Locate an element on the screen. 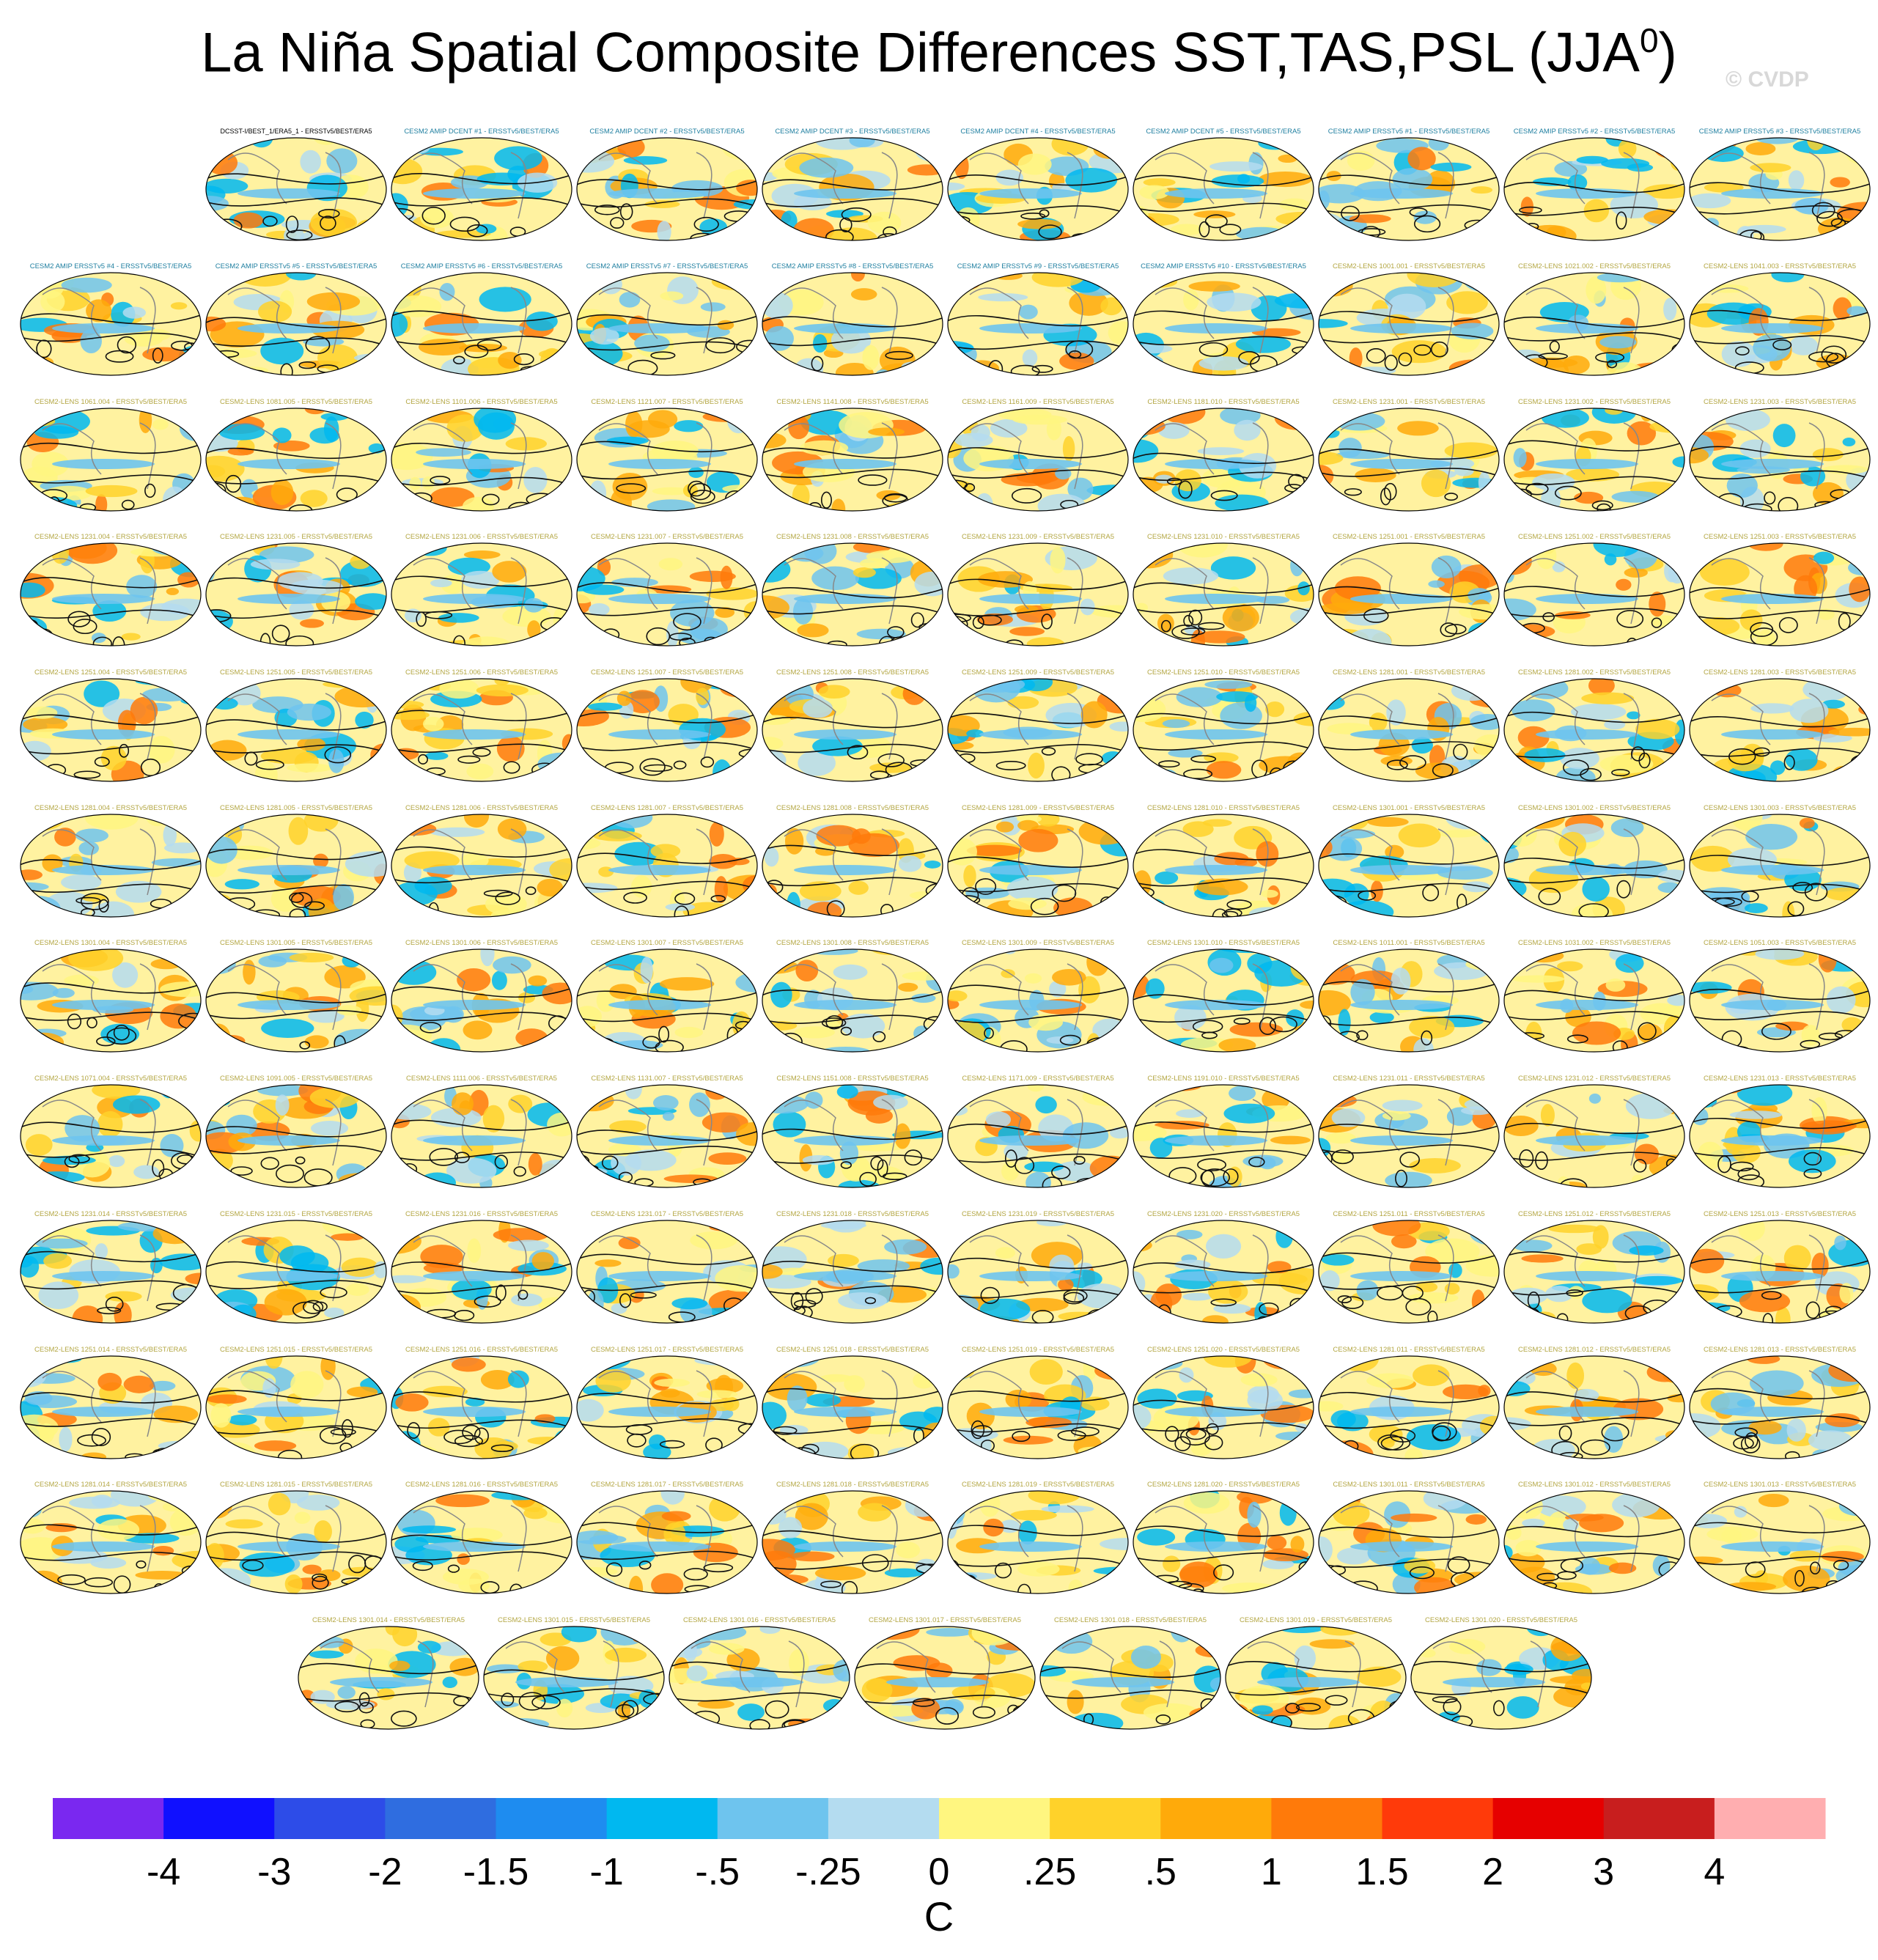 The width and height of the screenshot is (1878, 1960). panel-label: CESM2-LENS 1281.001 - ERSSTv5/BEST/ERA5 is located at coordinates (1409, 672).